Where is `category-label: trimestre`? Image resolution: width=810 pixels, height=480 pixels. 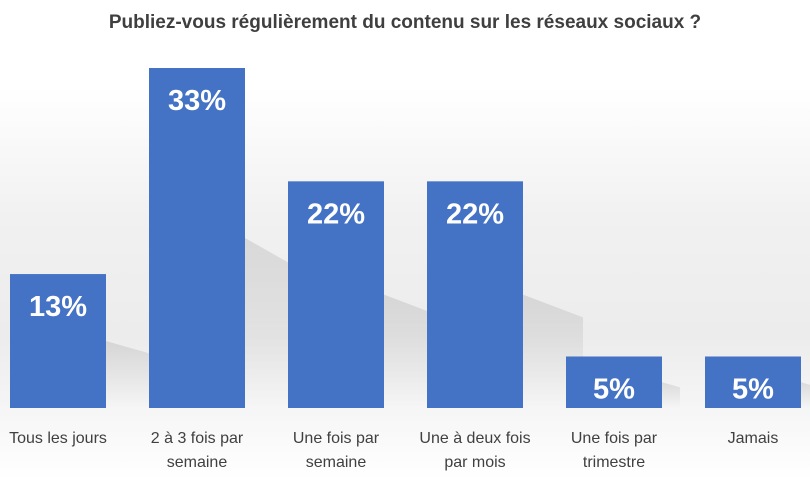 category-label: trimestre is located at coordinates (614, 462).